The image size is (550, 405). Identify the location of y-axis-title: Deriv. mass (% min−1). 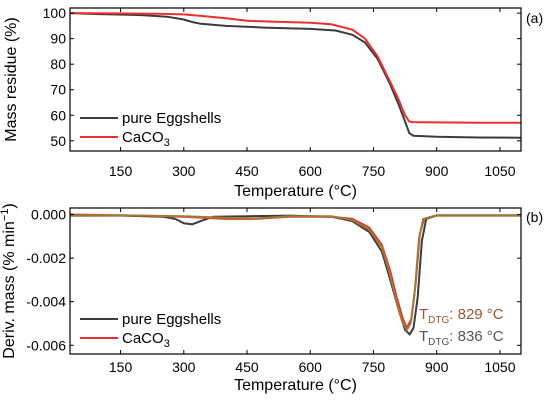
(9, 280).